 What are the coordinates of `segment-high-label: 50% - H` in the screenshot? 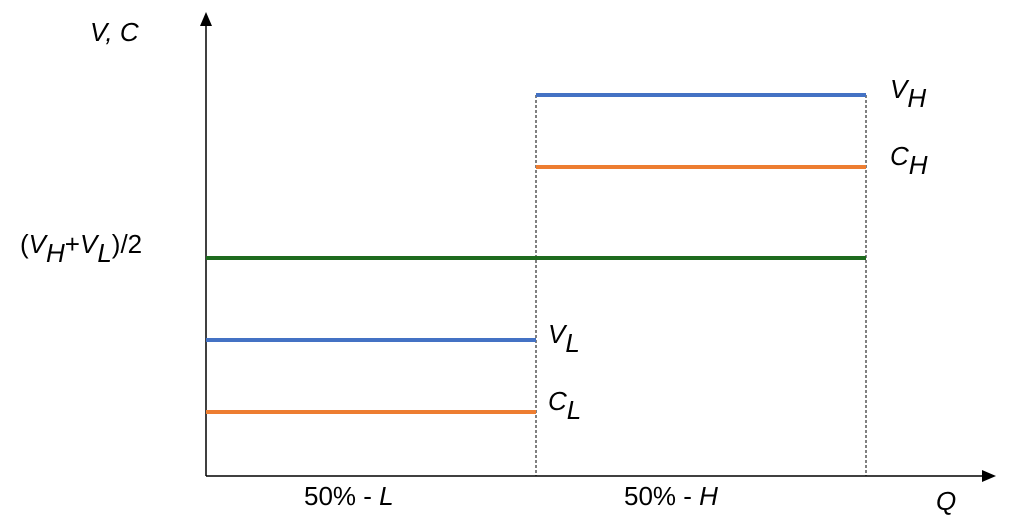 It's located at (671, 496).